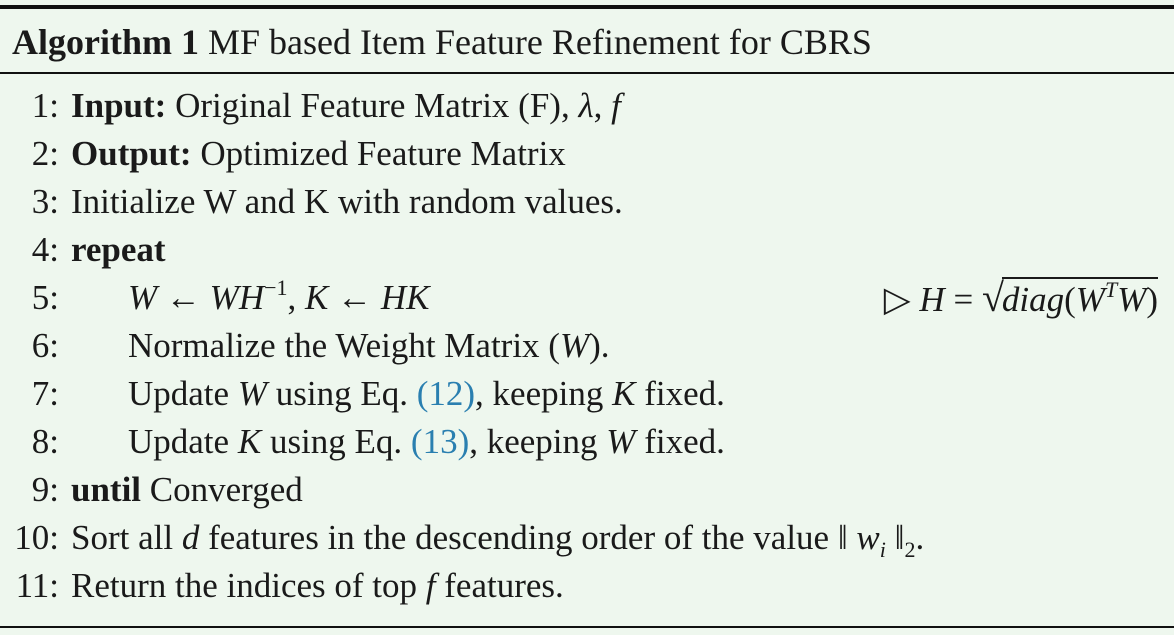 The height and width of the screenshot is (635, 1174). What do you see at coordinates (372, 105) in the screenshot?
I see `step-text: Original Feature Matrix (F),` at bounding box center [372, 105].